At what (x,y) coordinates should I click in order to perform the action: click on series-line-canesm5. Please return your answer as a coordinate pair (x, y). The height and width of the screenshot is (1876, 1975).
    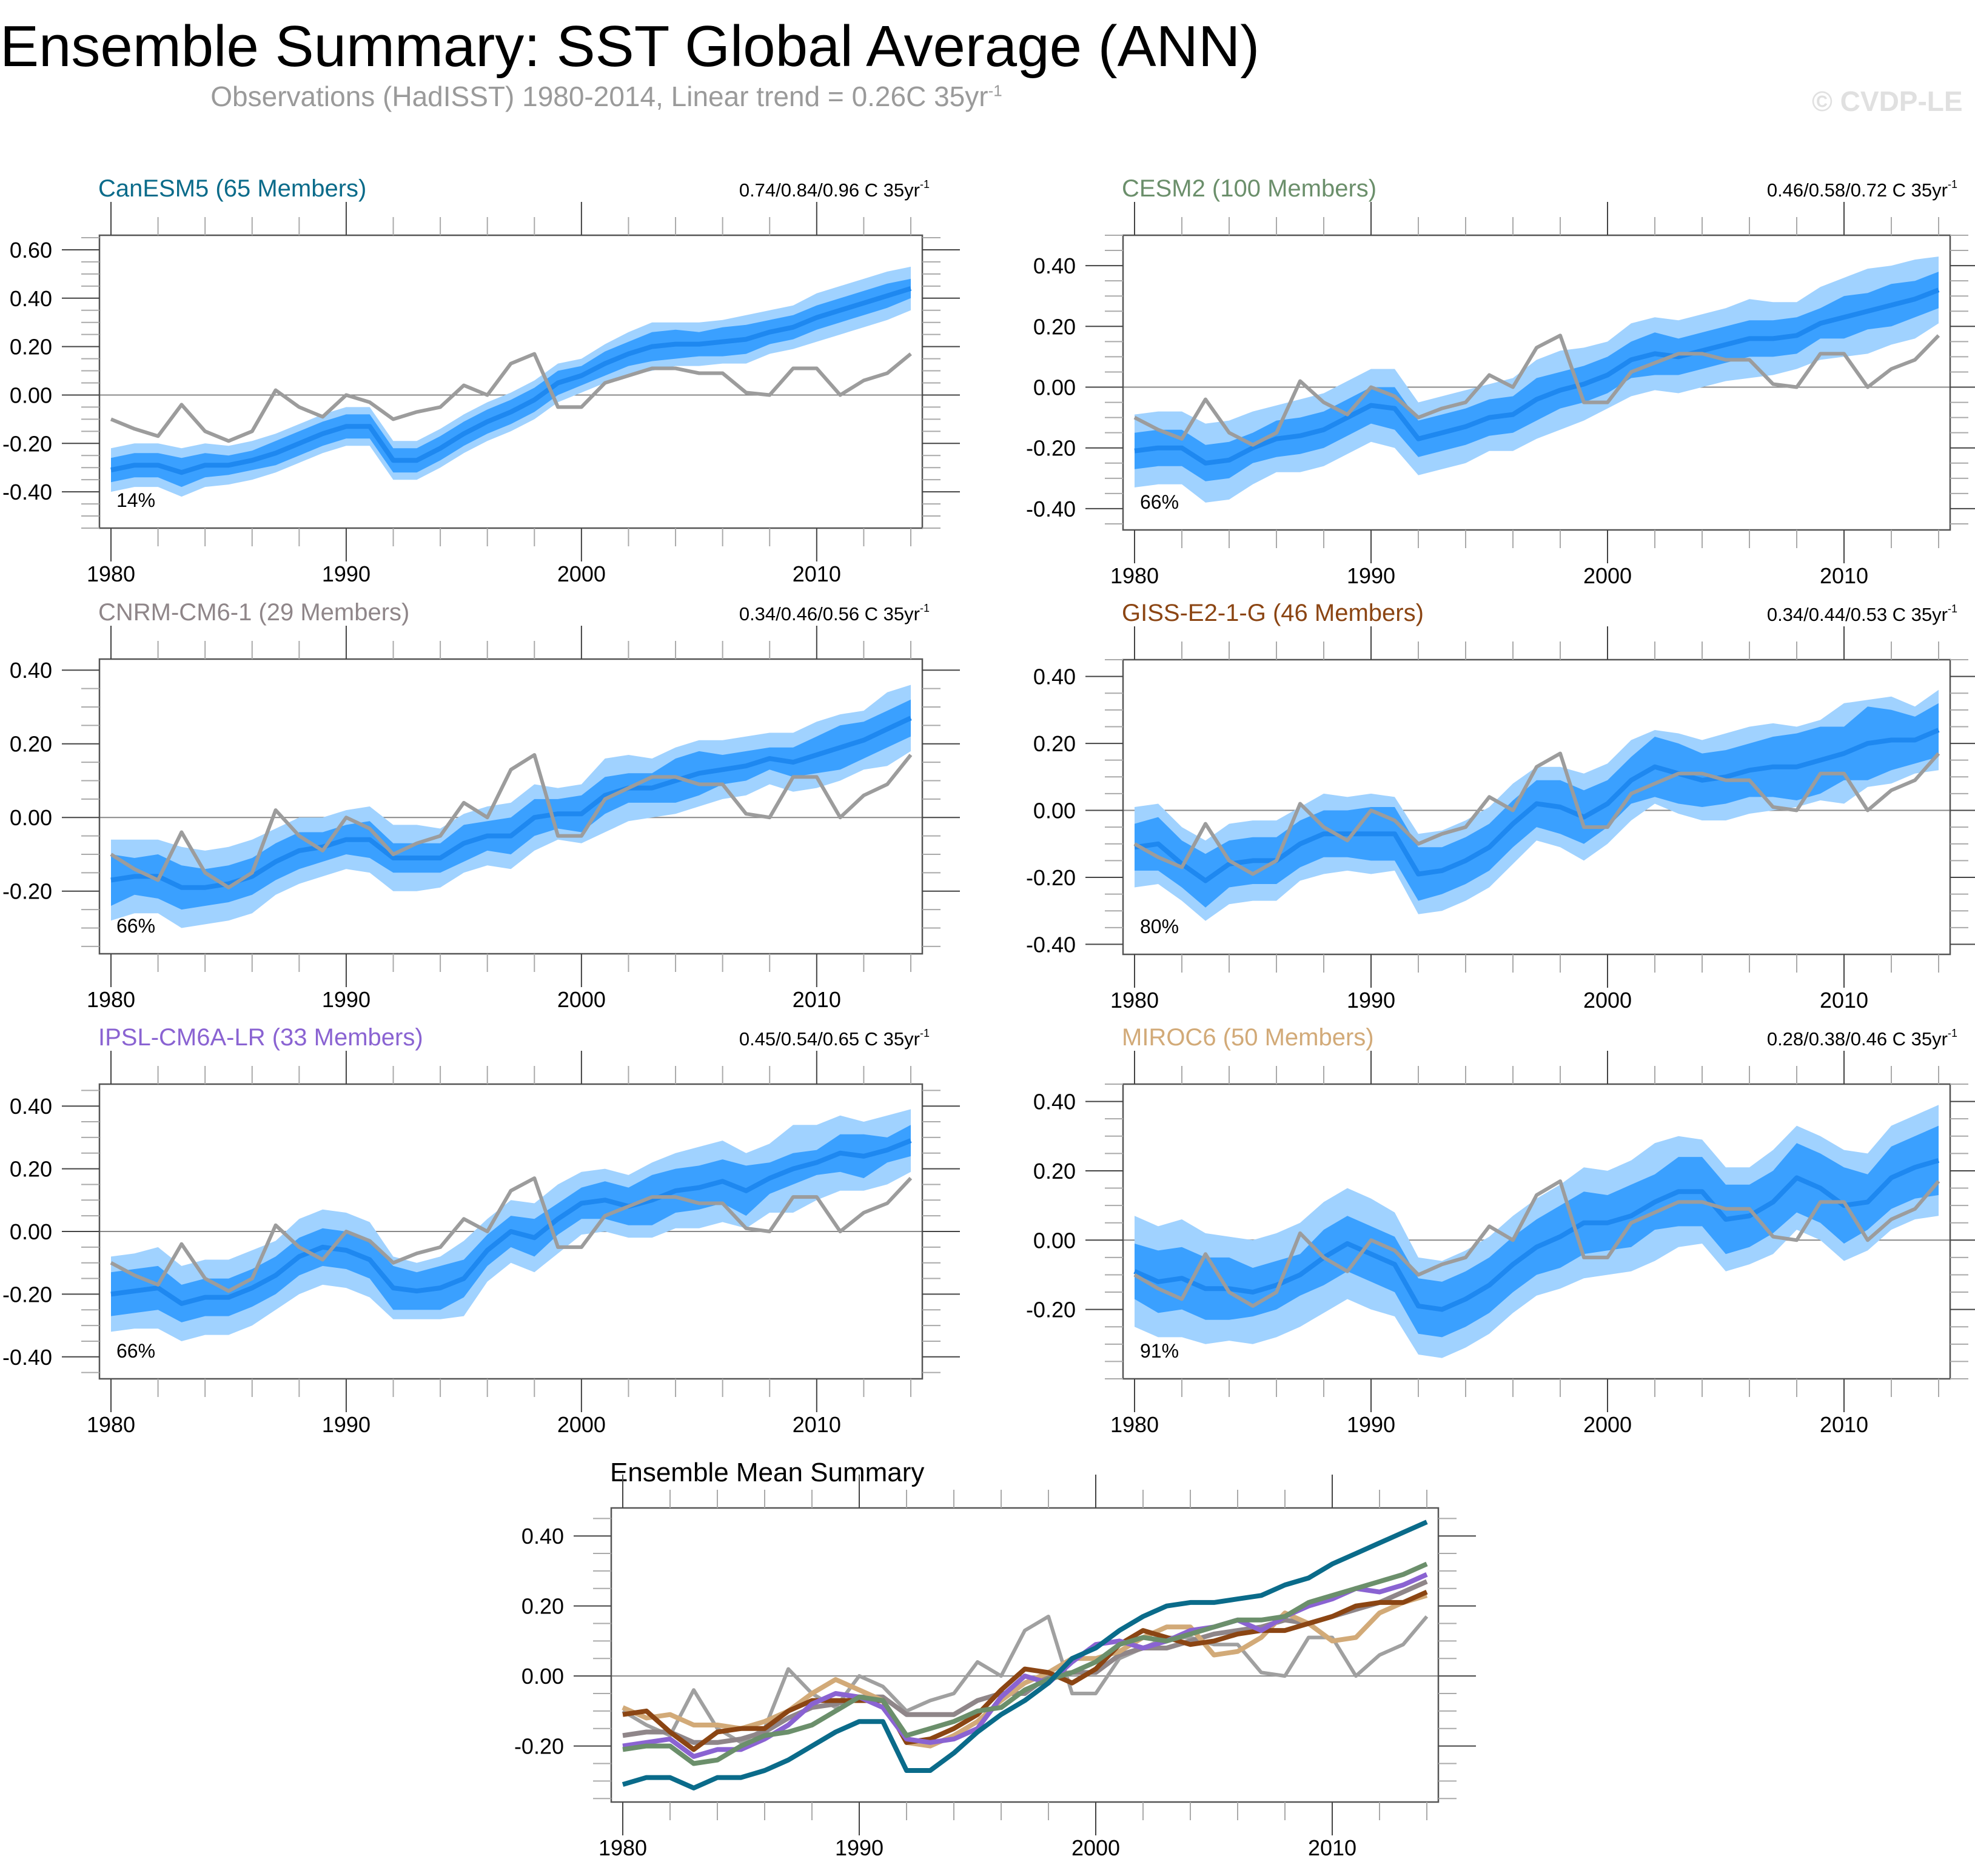
    Looking at the image, I should click on (1025, 1655).